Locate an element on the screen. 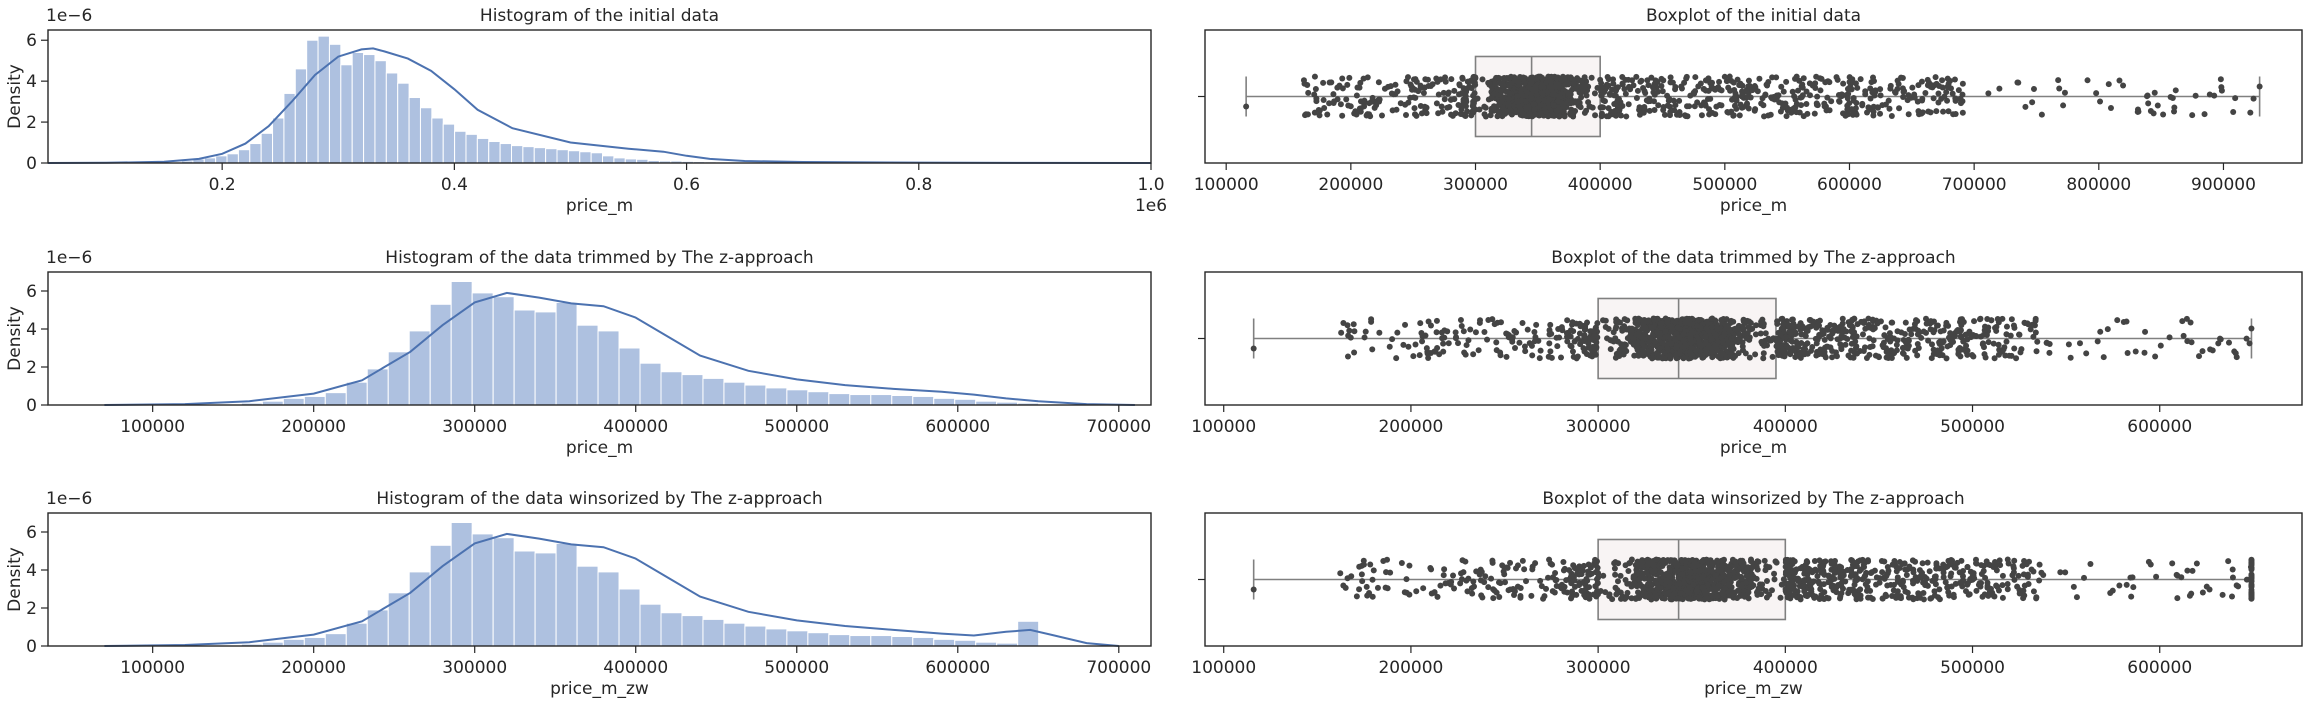 This screenshot has width=2311, height=706. x-tick-label: 600000 is located at coordinates (2159, 668).